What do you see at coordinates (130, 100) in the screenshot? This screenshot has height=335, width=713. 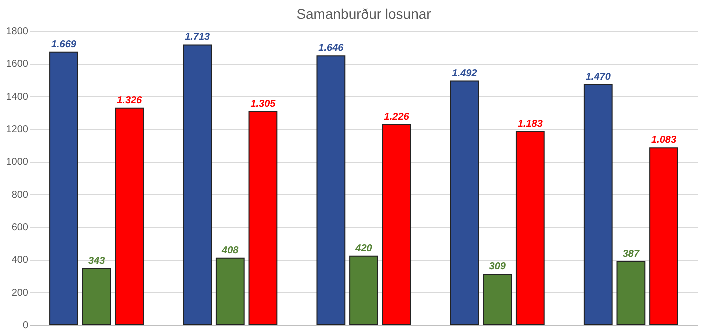 I see `data-label: 1.326` at bounding box center [130, 100].